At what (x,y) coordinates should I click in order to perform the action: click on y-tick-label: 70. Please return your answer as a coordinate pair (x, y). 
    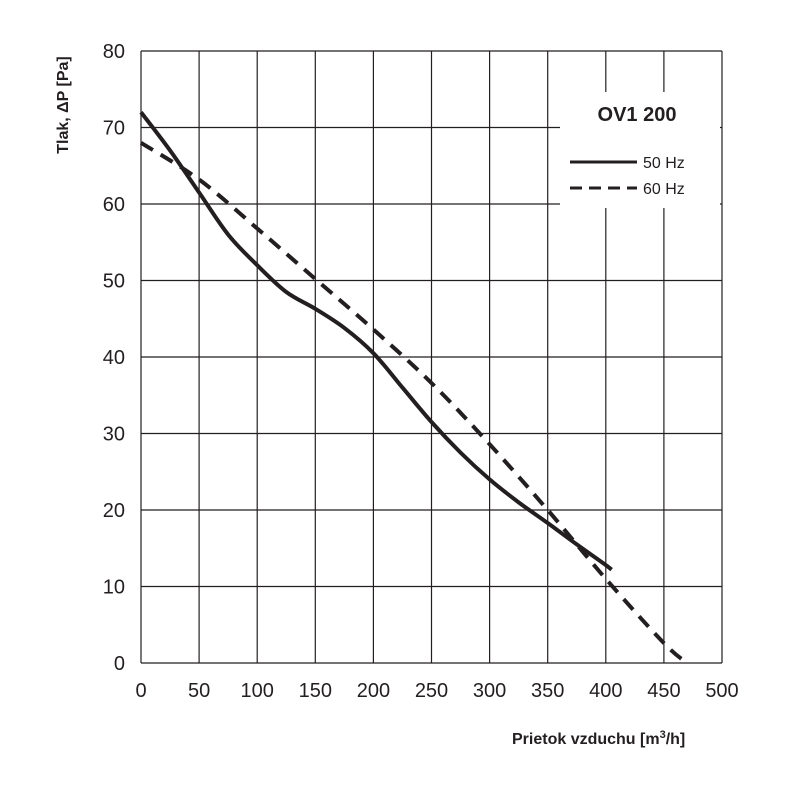
    Looking at the image, I should click on (114, 129).